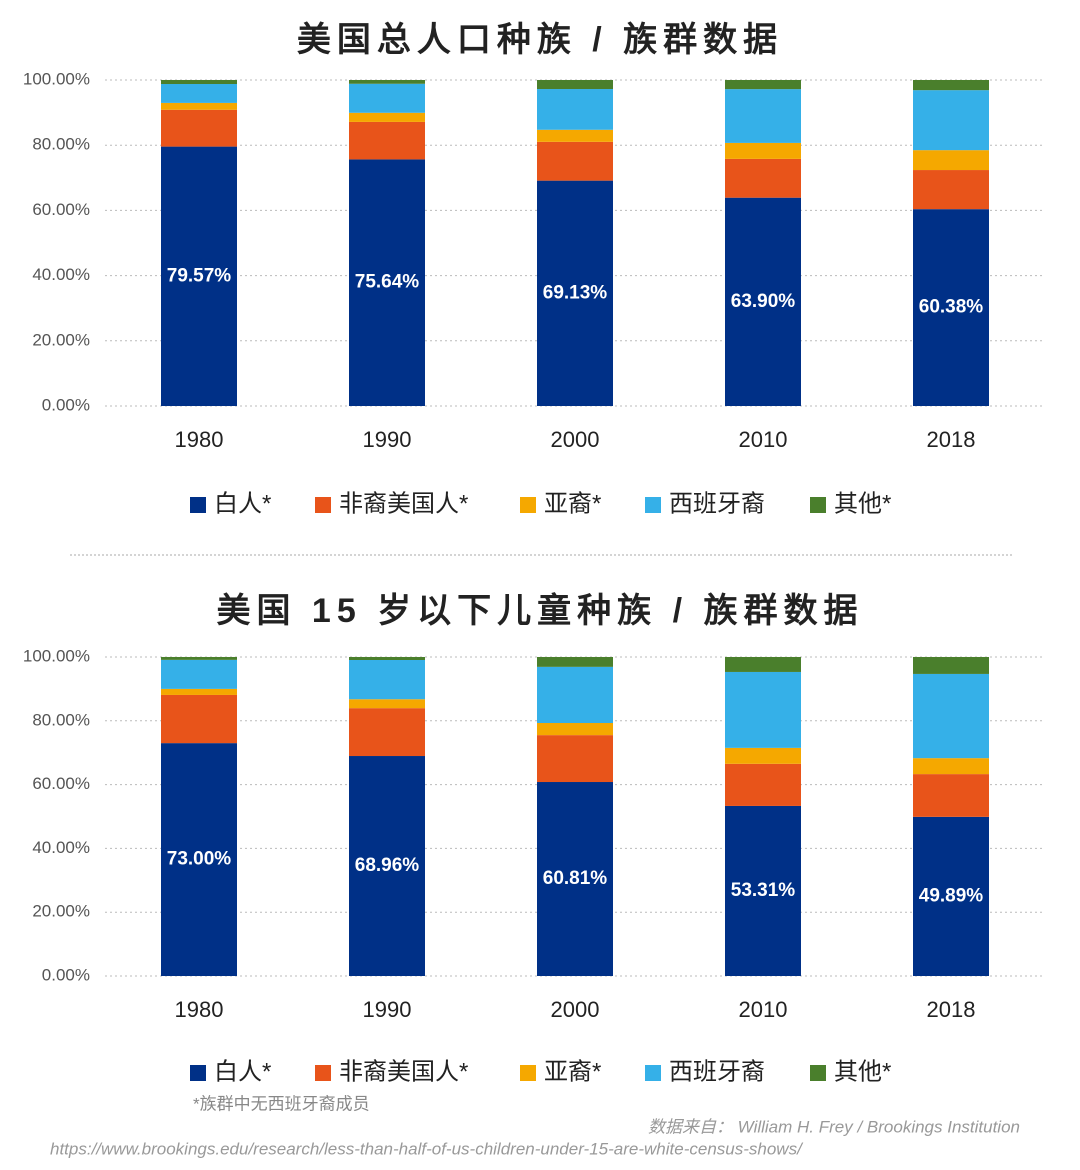  What do you see at coordinates (763, 890) in the screenshot?
I see `value-label: 53.31%` at bounding box center [763, 890].